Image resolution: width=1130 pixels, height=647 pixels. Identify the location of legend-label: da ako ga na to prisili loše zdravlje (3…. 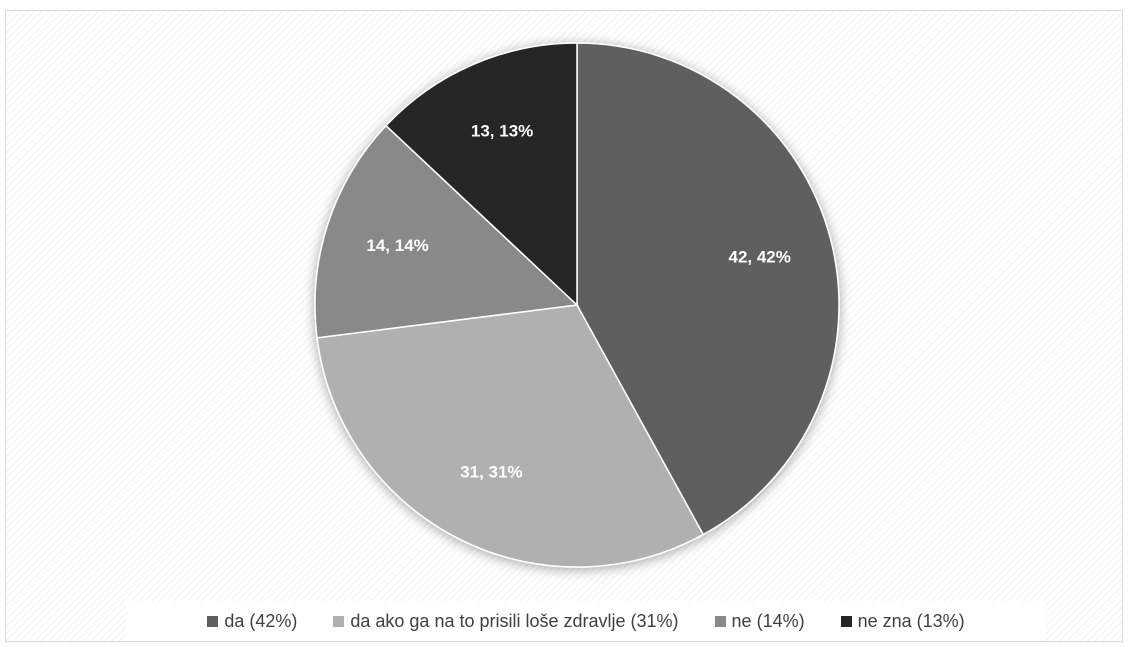
(514, 620).